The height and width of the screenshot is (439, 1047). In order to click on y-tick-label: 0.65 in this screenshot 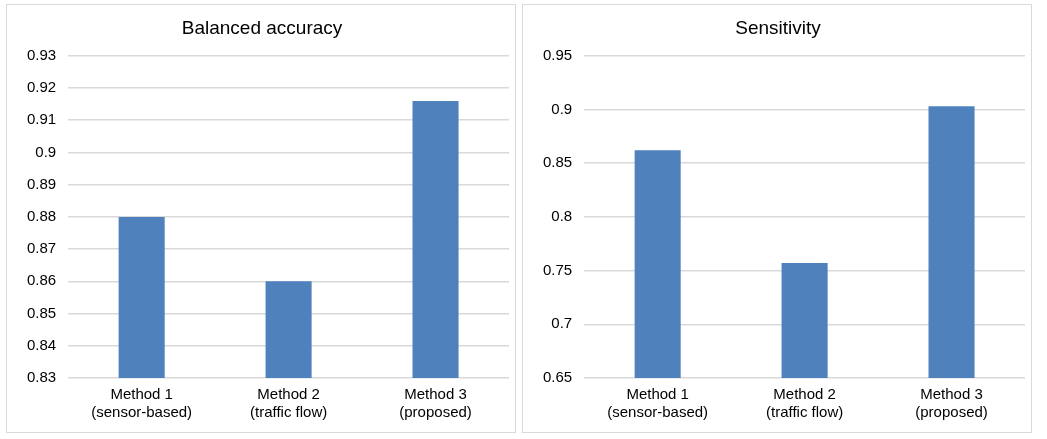, I will do `click(557, 377)`.